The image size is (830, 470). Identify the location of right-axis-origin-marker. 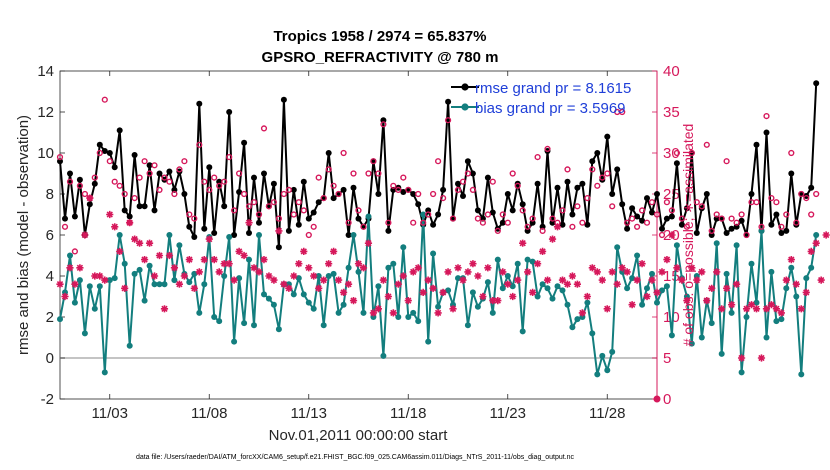
(657, 399).